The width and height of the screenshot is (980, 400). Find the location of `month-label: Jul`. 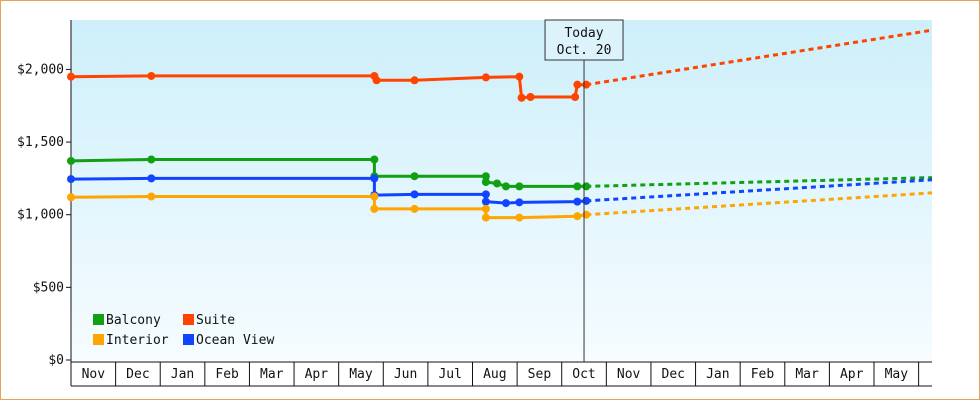

month-label: Jul is located at coordinates (449, 374).